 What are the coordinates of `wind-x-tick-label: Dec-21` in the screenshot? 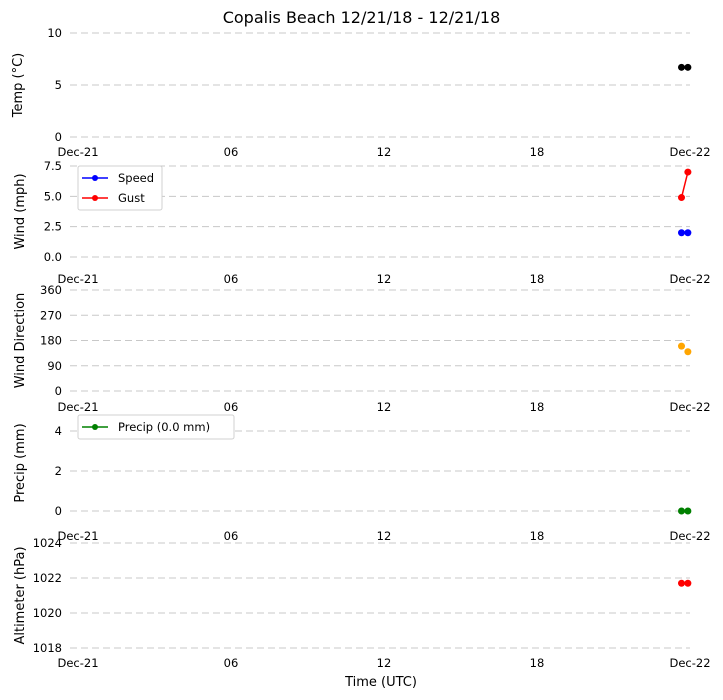 It's located at (77, 279).